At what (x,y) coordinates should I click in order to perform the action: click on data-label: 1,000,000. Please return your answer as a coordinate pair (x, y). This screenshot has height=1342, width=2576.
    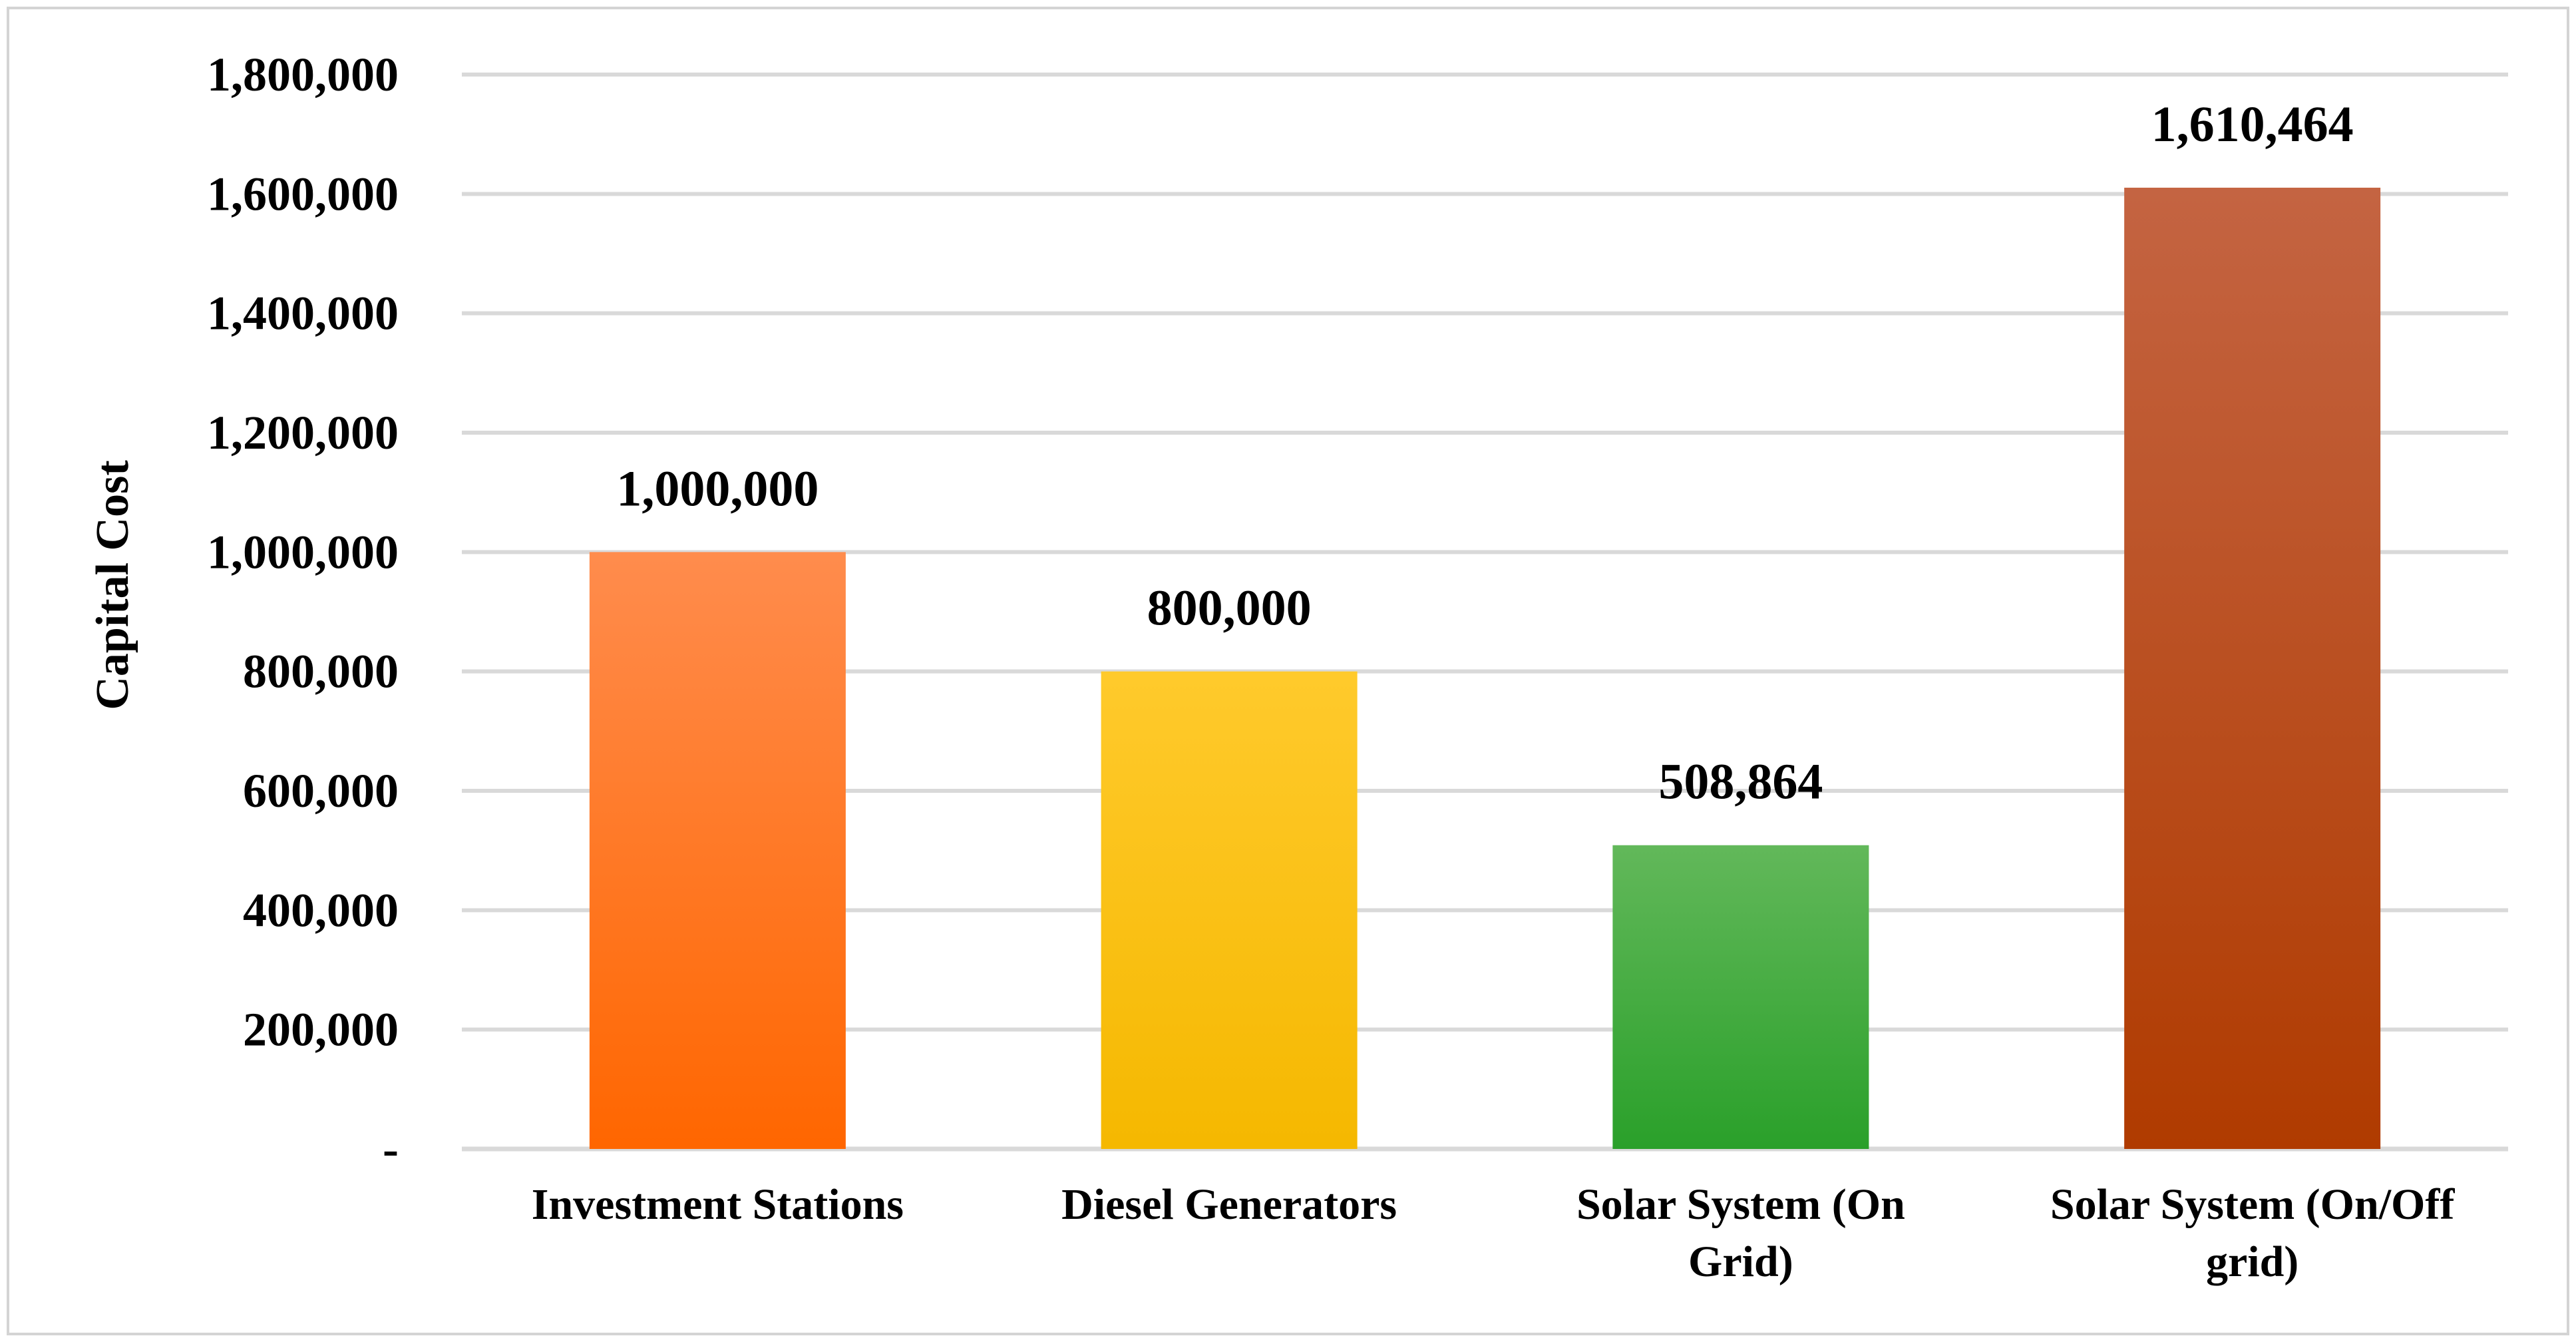
    Looking at the image, I should click on (717, 489).